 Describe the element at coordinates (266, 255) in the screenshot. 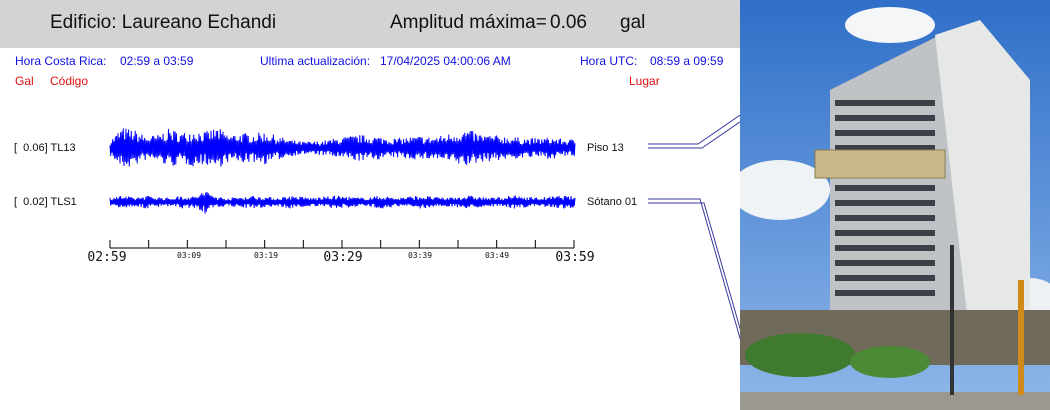

I see `x-tick-label: 03:19` at that location.